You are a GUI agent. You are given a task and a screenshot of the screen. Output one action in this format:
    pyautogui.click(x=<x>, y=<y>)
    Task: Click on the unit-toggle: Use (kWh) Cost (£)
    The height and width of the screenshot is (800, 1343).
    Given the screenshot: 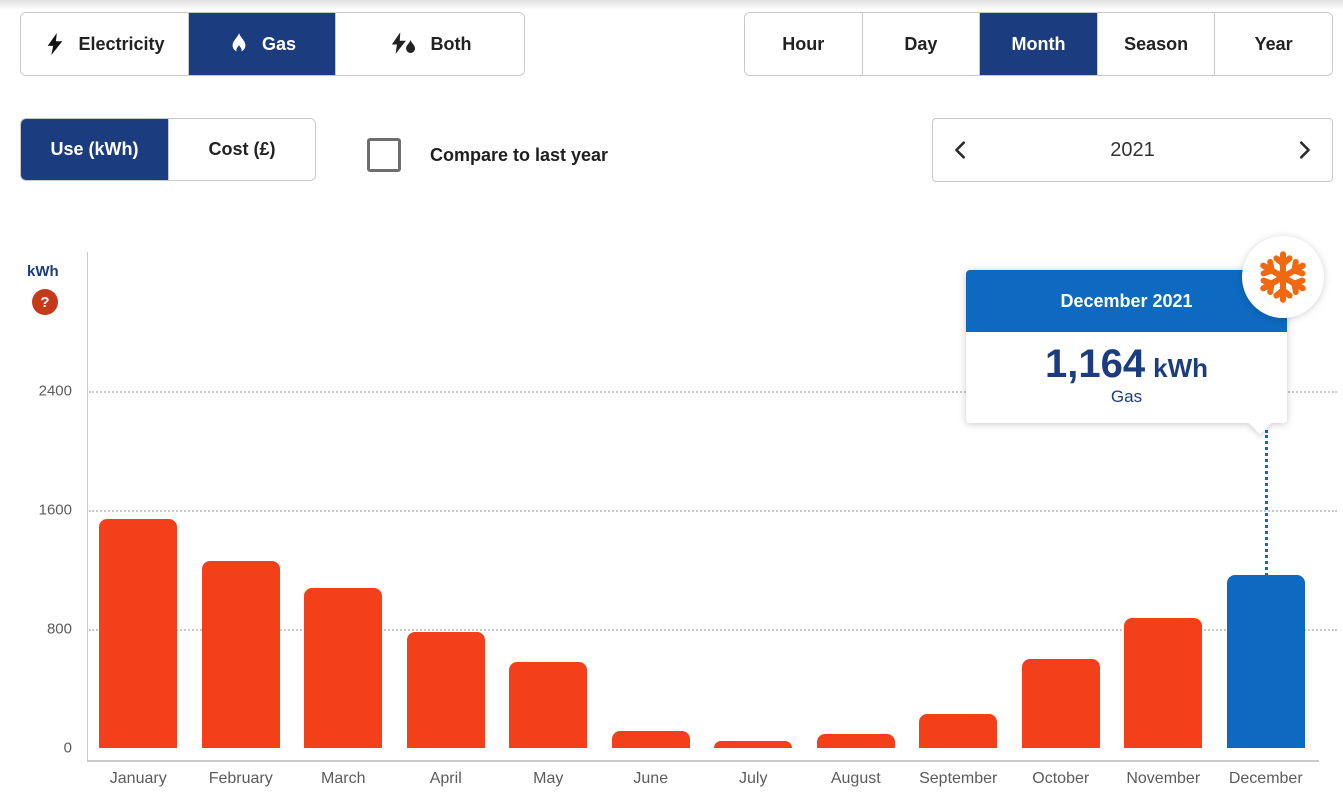 What is the action you would take?
    pyautogui.click(x=168, y=149)
    